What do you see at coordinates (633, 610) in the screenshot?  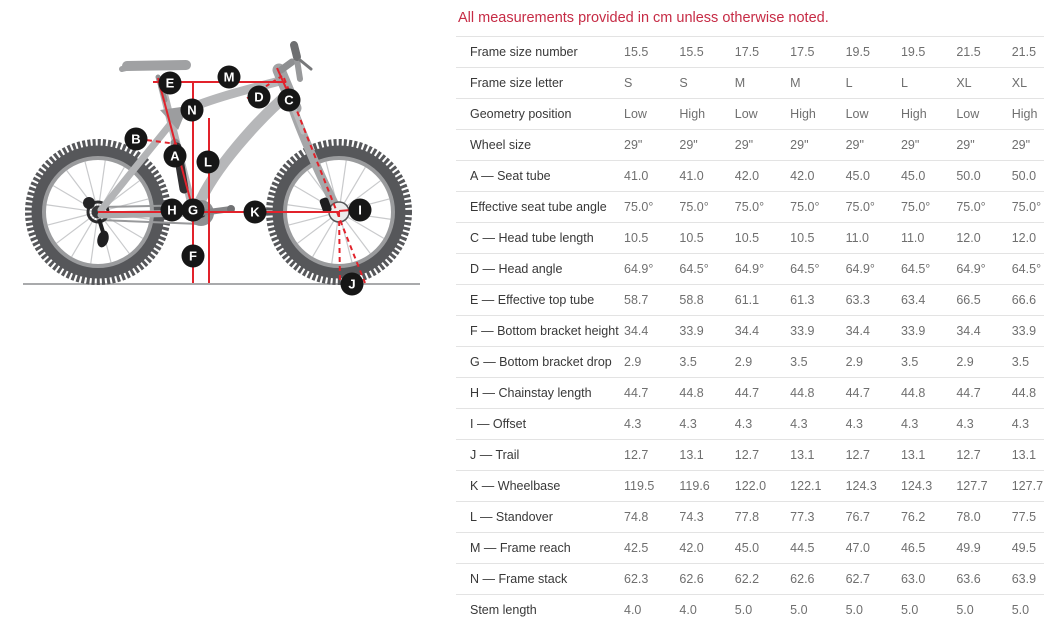 I see `row-value: 4.0` at bounding box center [633, 610].